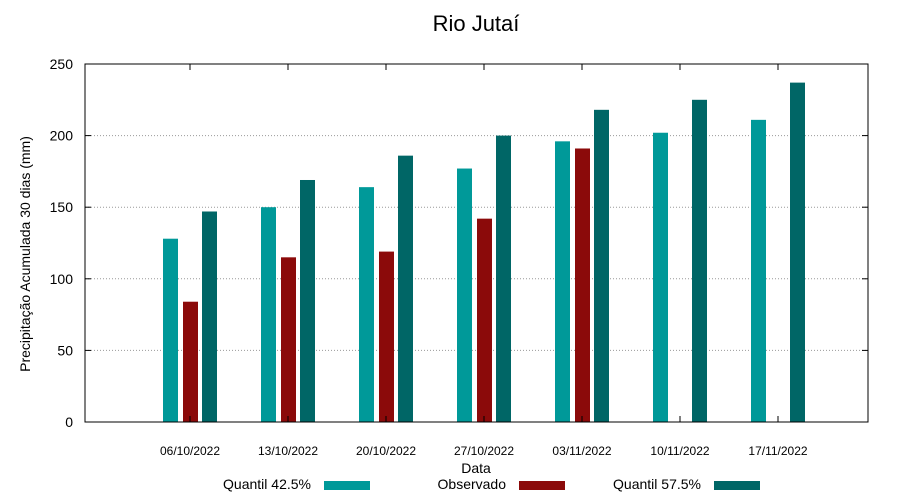 This screenshot has height=500, width=900. I want to click on x-tick-label: 17/11/2022, so click(777, 451).